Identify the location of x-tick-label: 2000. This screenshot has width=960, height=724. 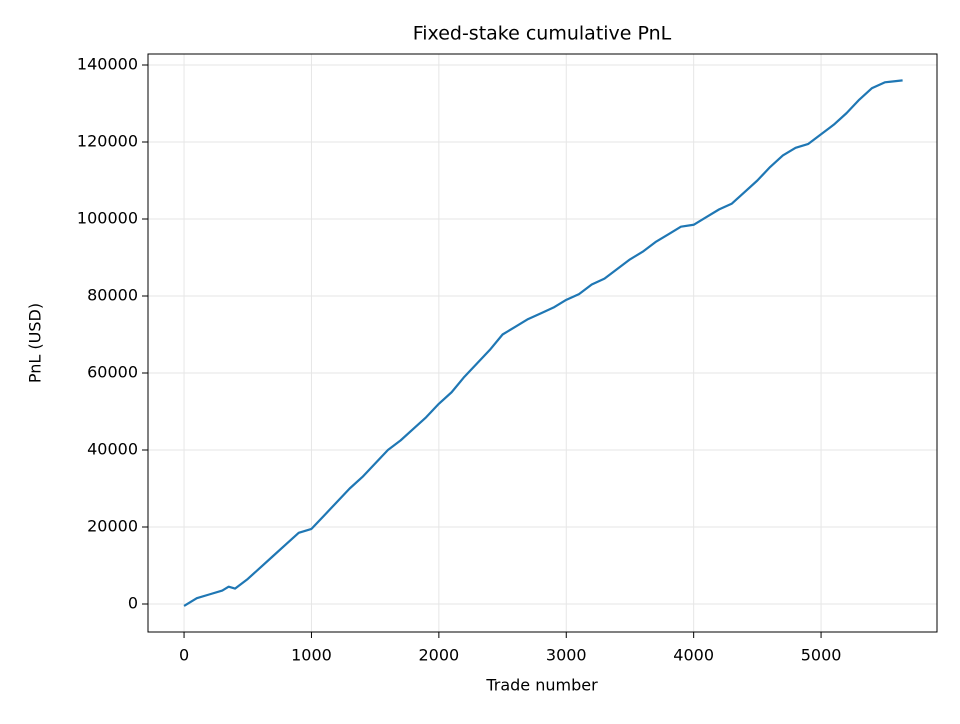
(438, 655).